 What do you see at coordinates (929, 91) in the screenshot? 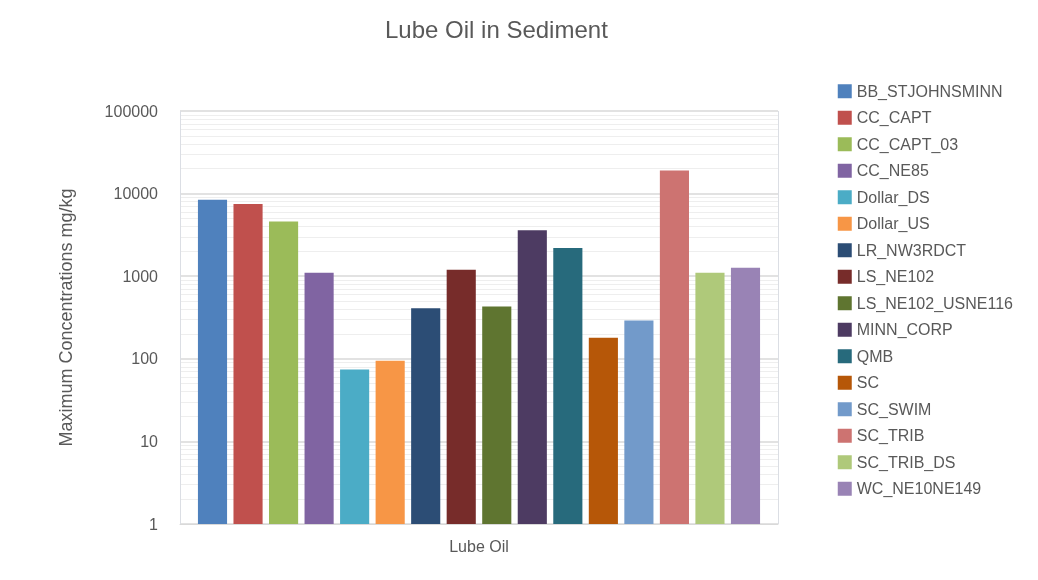
I see `legend-label: BB_STJOHNSMINN` at bounding box center [929, 91].